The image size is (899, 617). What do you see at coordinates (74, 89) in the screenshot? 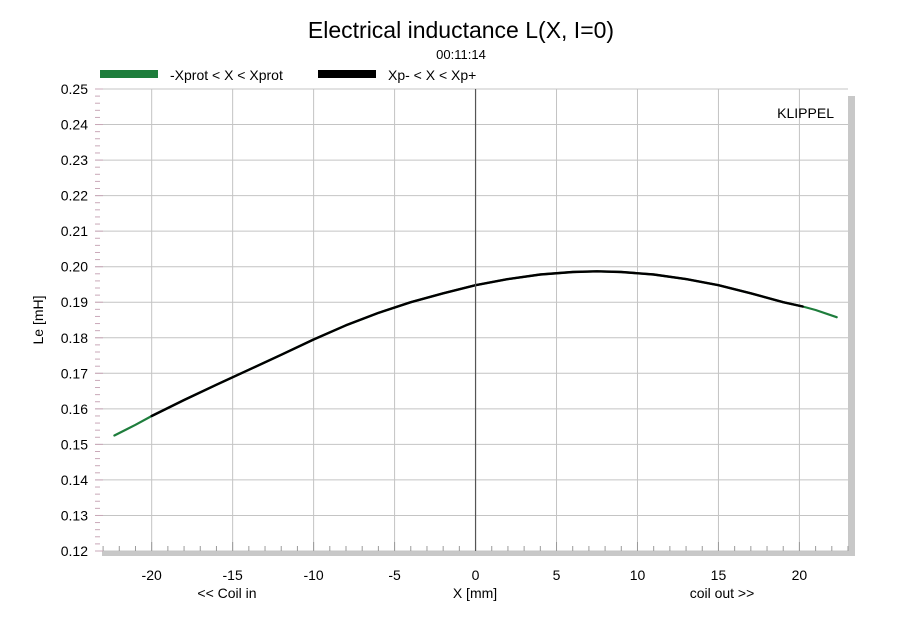
I see `y-tick-label: 0.25` at bounding box center [74, 89].